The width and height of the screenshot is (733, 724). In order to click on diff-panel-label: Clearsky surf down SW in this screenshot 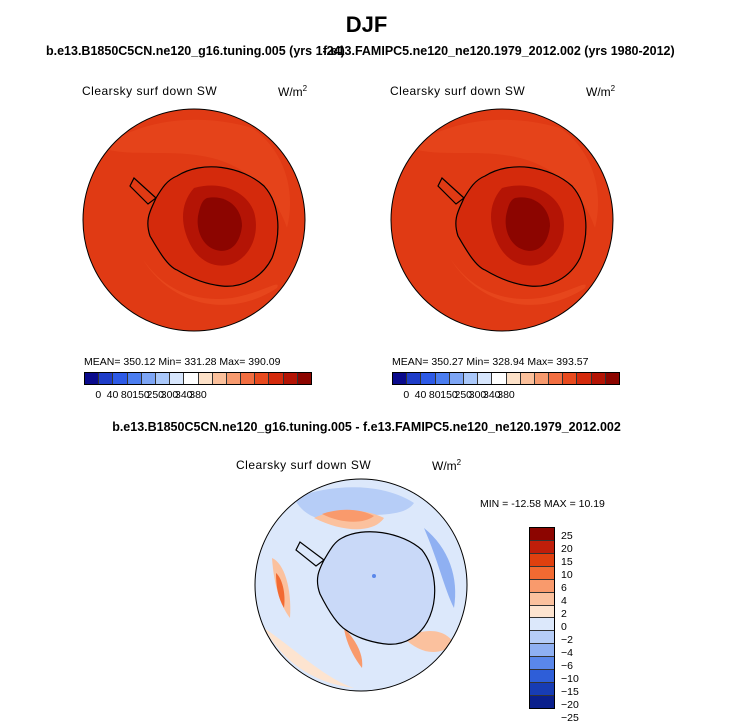, I will do `click(304, 465)`.